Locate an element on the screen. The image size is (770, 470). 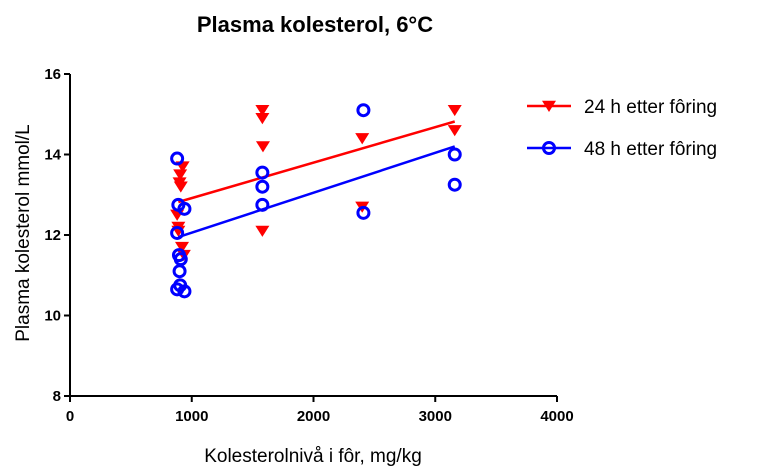
y-tick-label: 10 is located at coordinates (52, 316).